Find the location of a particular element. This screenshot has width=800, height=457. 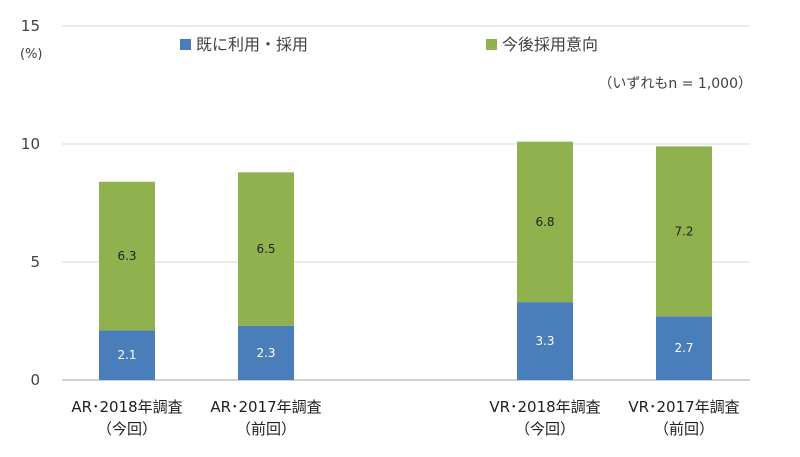

legend-label: 既に利用・採用 is located at coordinates (252, 44).